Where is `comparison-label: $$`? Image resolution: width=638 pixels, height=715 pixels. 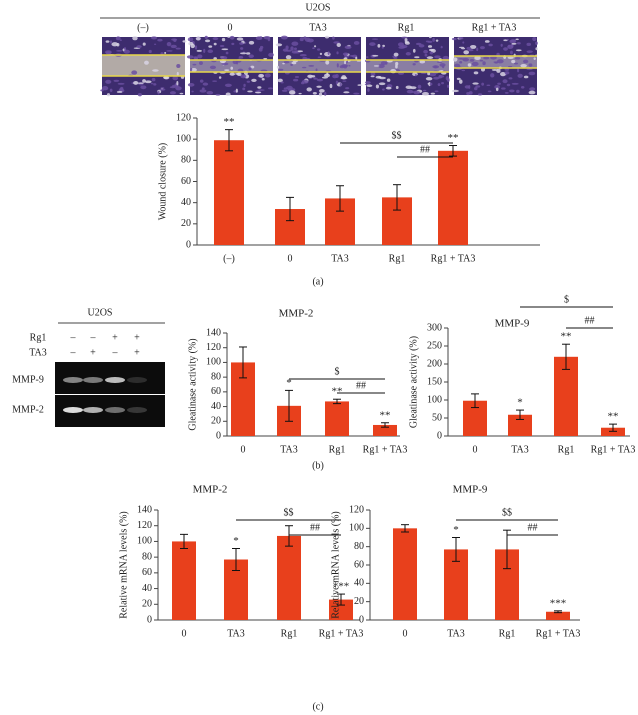 comparison-label: $$ is located at coordinates (289, 512).